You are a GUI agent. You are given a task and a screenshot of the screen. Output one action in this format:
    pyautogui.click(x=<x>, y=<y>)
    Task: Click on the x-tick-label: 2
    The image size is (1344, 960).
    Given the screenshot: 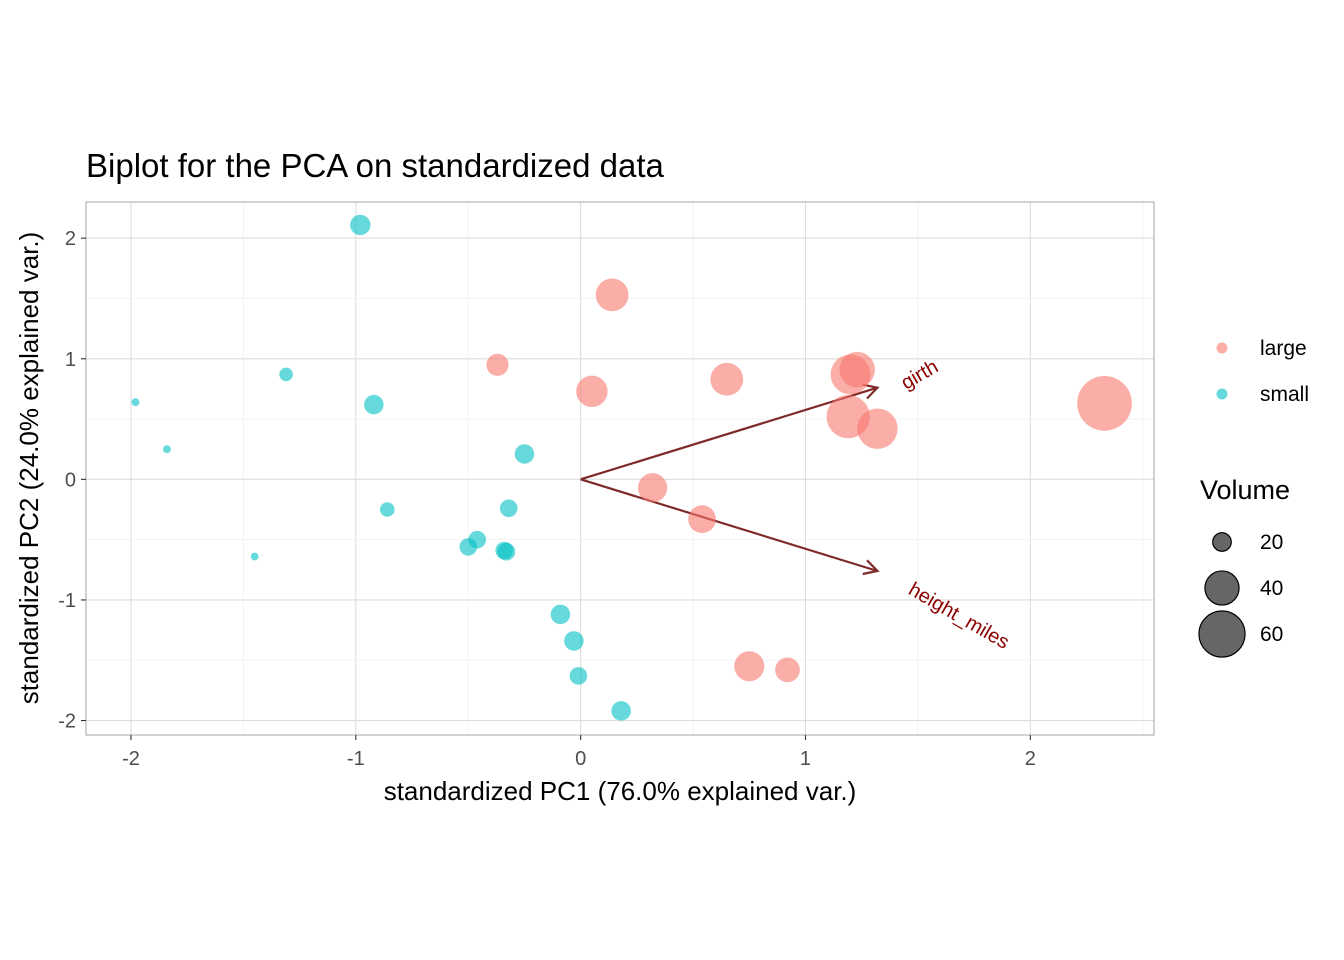 What is the action you would take?
    pyautogui.click(x=1030, y=759)
    